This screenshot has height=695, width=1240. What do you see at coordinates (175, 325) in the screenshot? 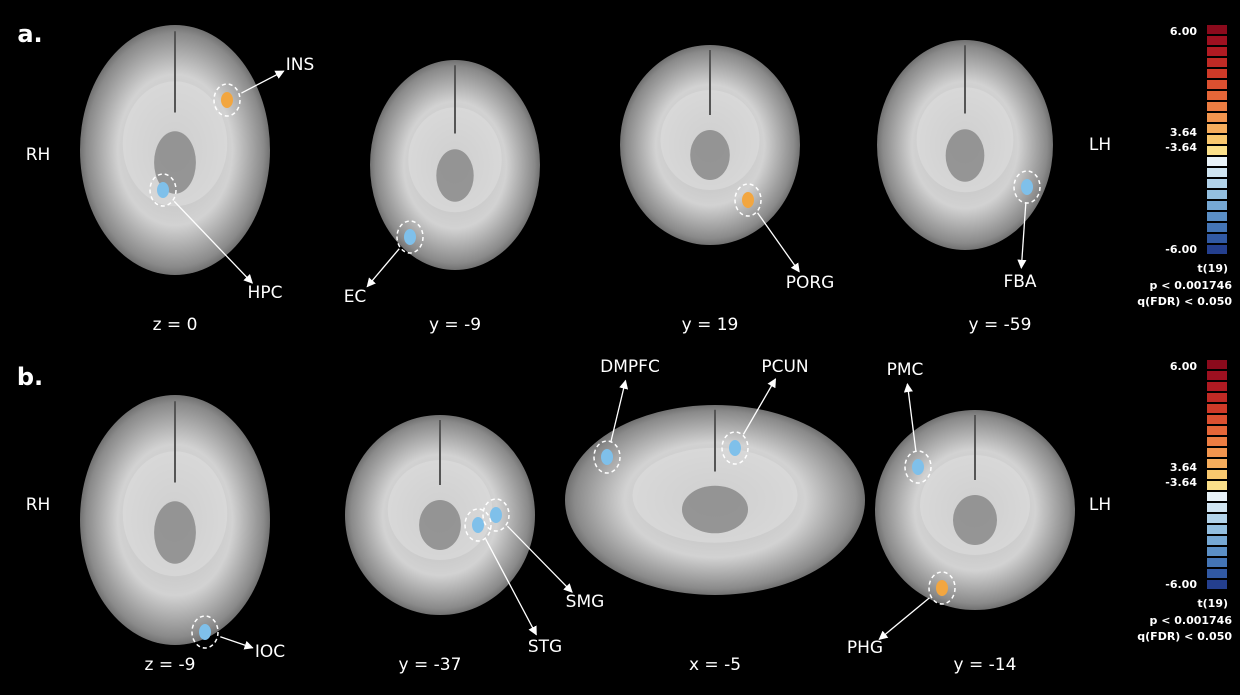
I see `slice-coordinate: z = 0` at bounding box center [175, 325].